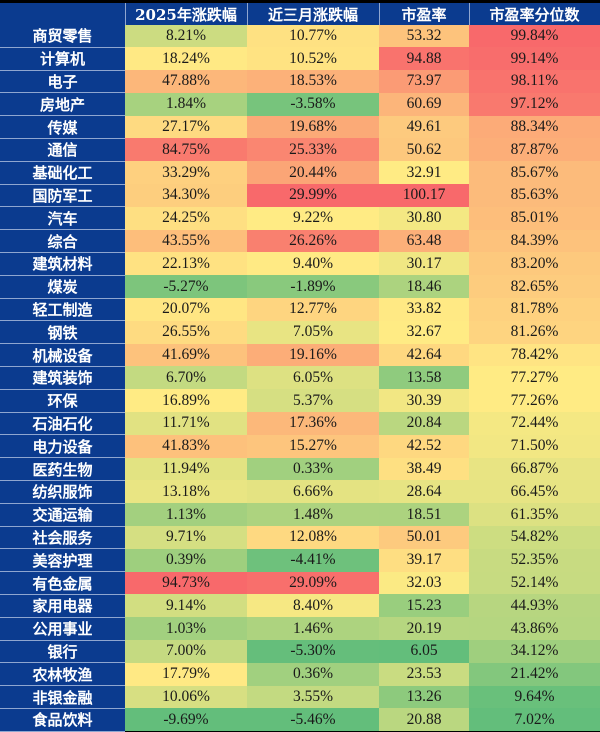 The image size is (600, 732). Describe the element at coordinates (534, 173) in the screenshot. I see `pe-percentile-cell: 85.67%` at that location.